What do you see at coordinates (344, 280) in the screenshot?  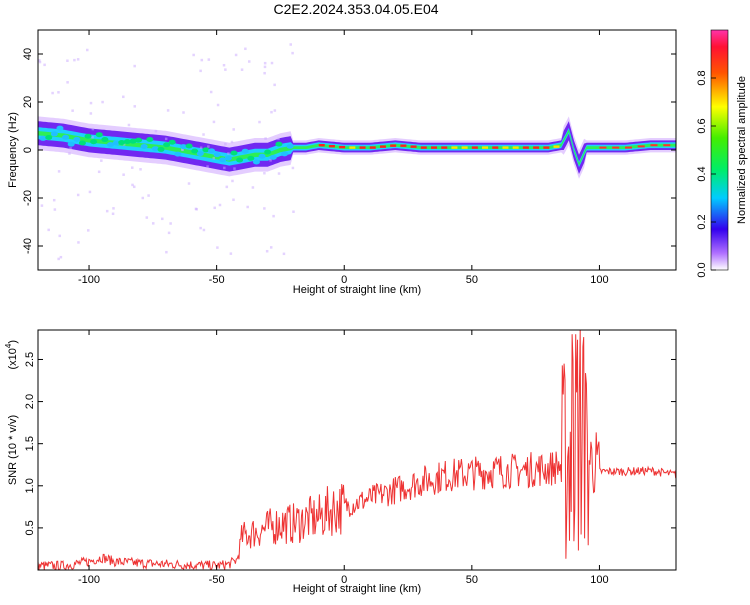 I see `spectrogram-x-tick-label: 0` at bounding box center [344, 280].